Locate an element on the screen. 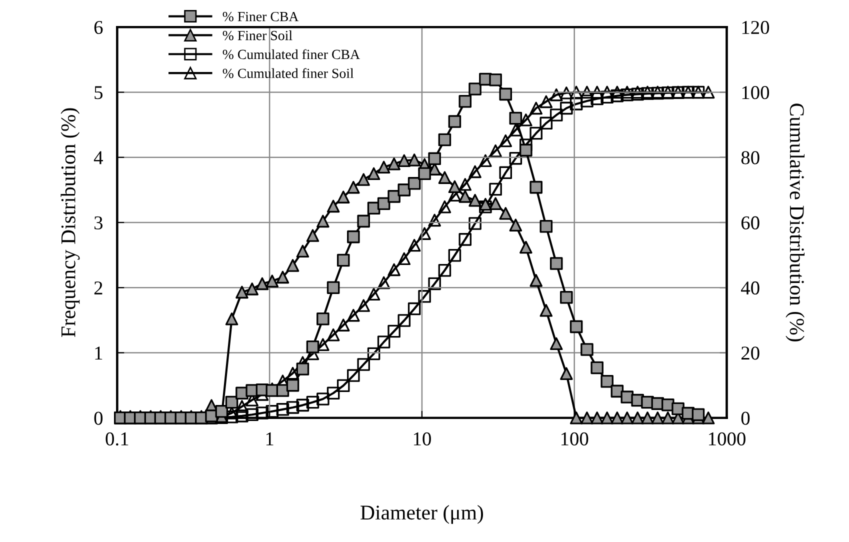 Image resolution: width=849 pixels, height=542 pixels. y-tick-label: 6 is located at coordinates (98, 27).